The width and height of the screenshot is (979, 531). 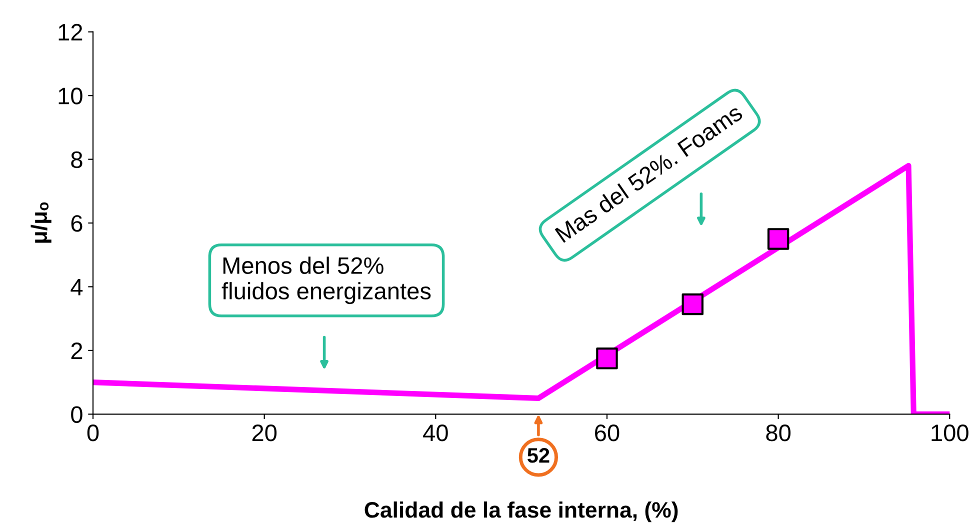 What do you see at coordinates (521, 511) in the screenshot?
I see `x-axis-title: Calidad de la fase interna, (%)` at bounding box center [521, 511].